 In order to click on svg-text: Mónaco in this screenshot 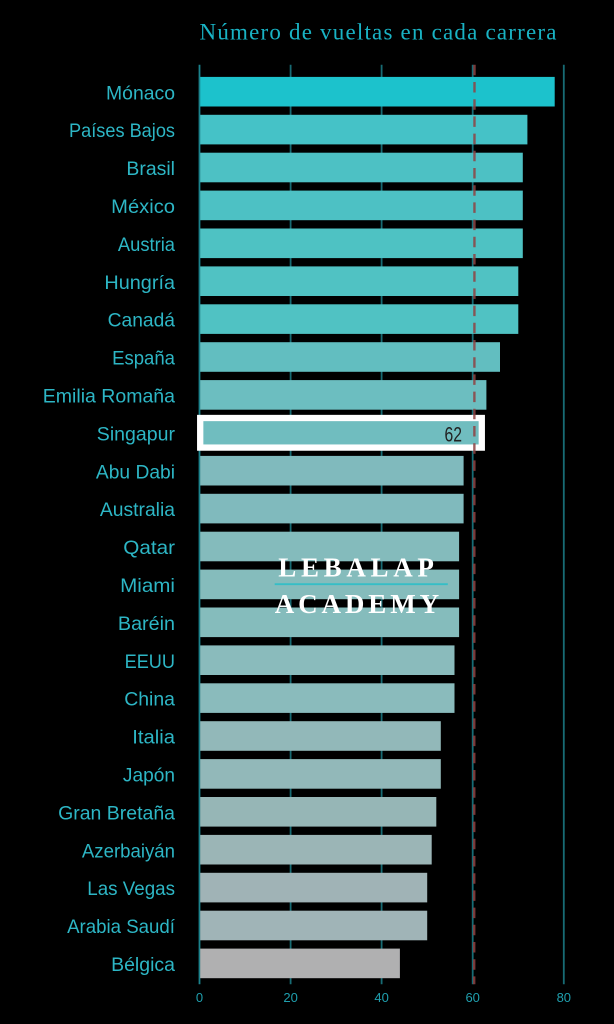, I will do `click(140, 93)`.